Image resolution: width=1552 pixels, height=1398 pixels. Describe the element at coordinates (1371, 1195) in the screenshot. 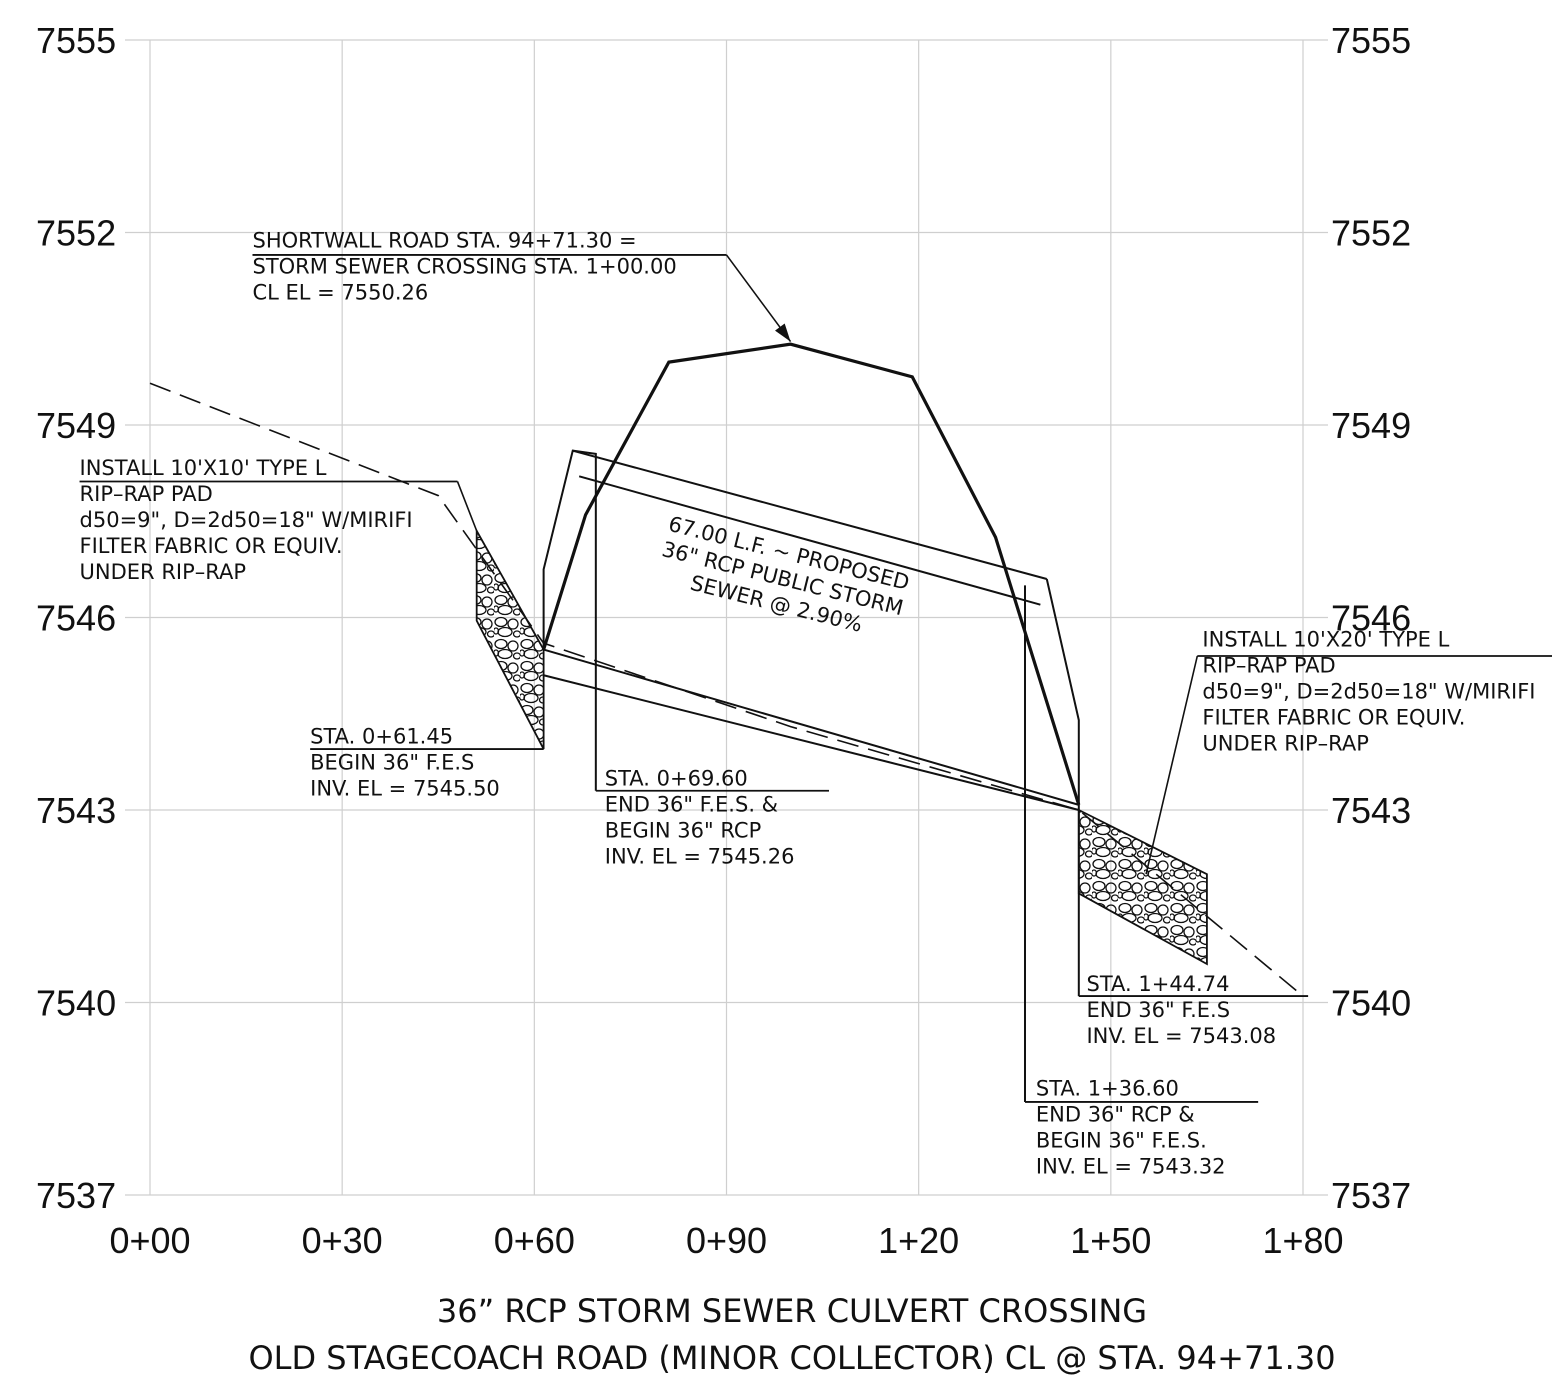

I see `y-tick-right: 7537` at that location.